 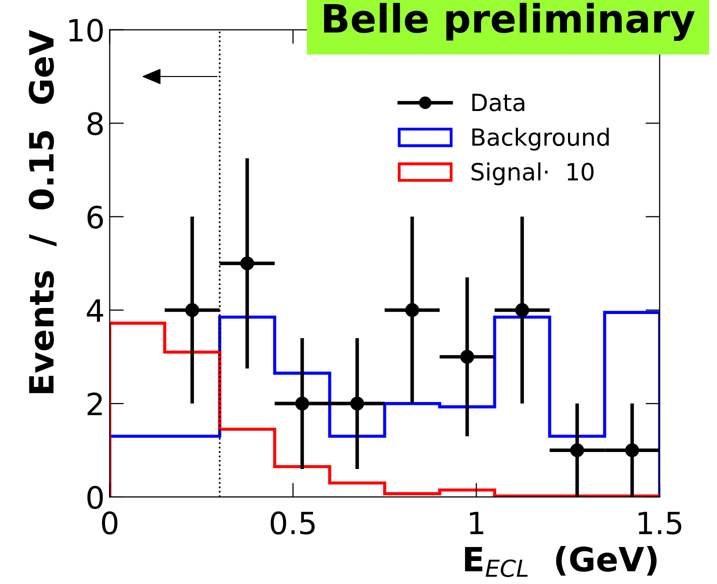 I want to click on y-tick-label: 0, so click(x=95, y=498).